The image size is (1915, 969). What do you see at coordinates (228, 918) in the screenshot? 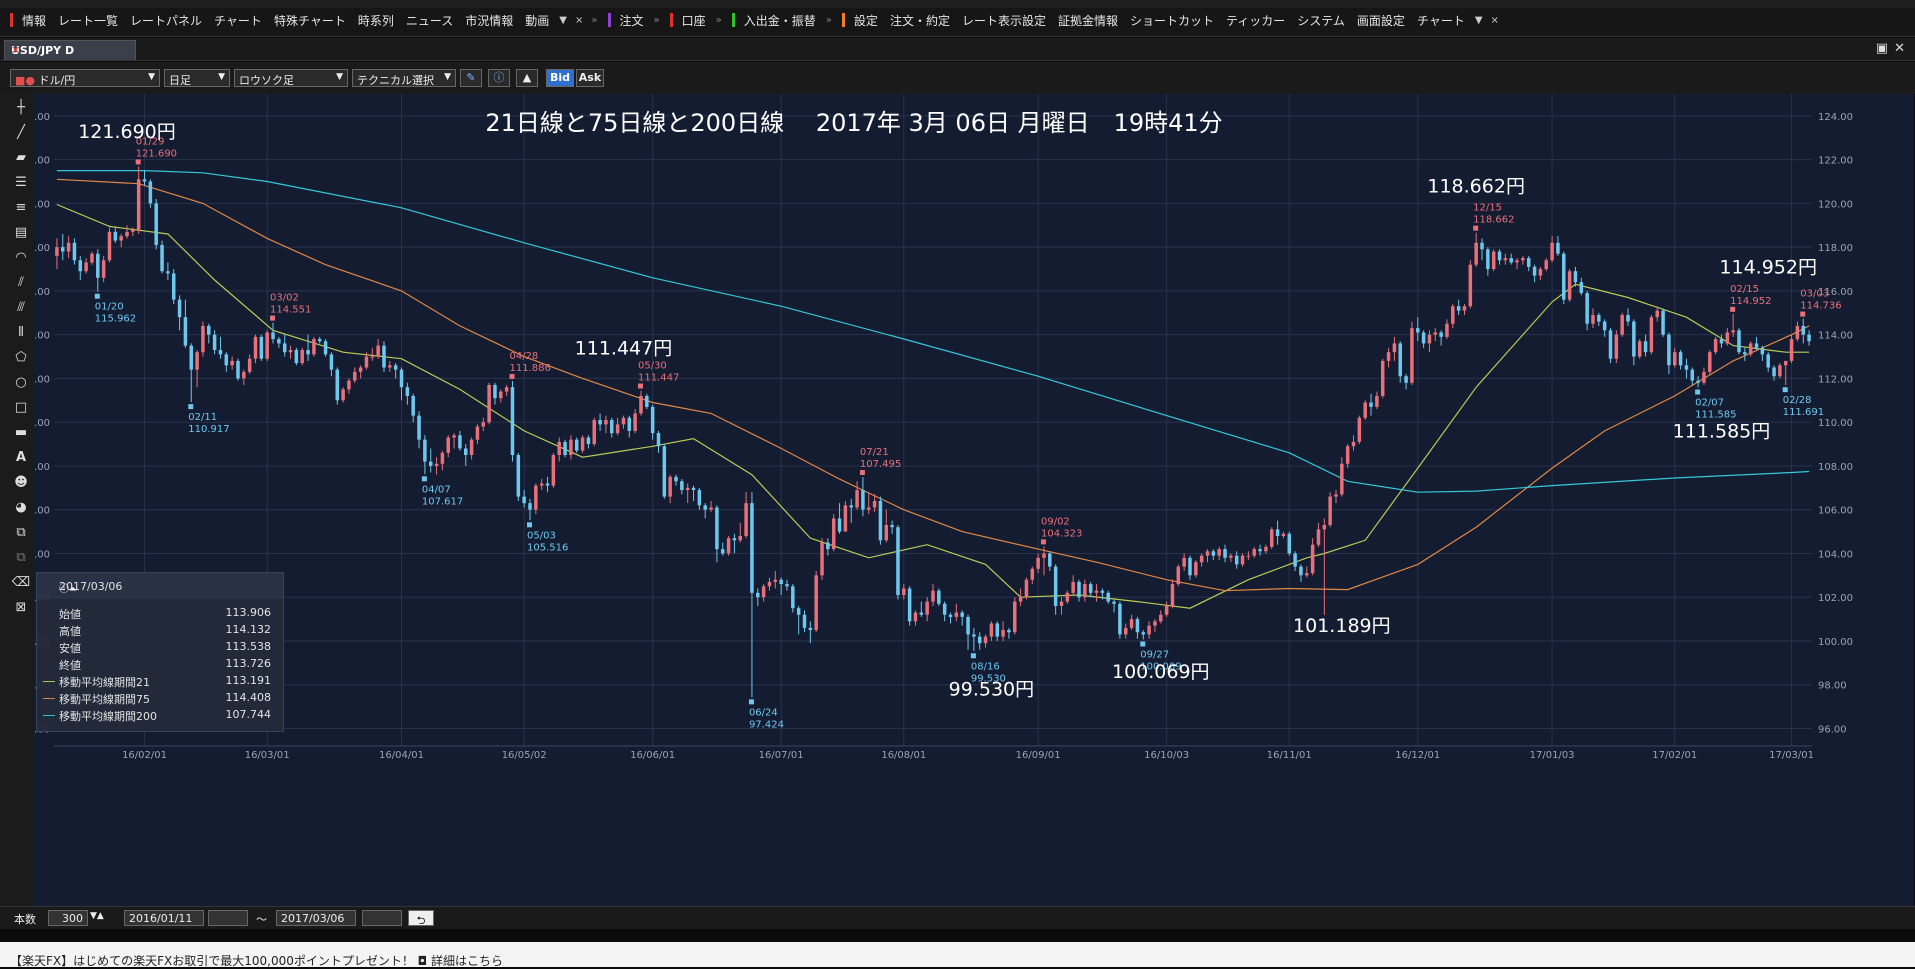
I see `from-time-input` at bounding box center [228, 918].